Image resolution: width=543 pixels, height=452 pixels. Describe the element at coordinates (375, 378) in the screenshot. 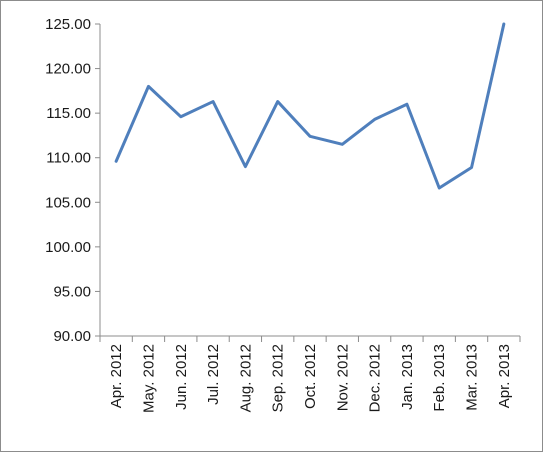

I see `x-tick-label: Dec. 2012` at that location.